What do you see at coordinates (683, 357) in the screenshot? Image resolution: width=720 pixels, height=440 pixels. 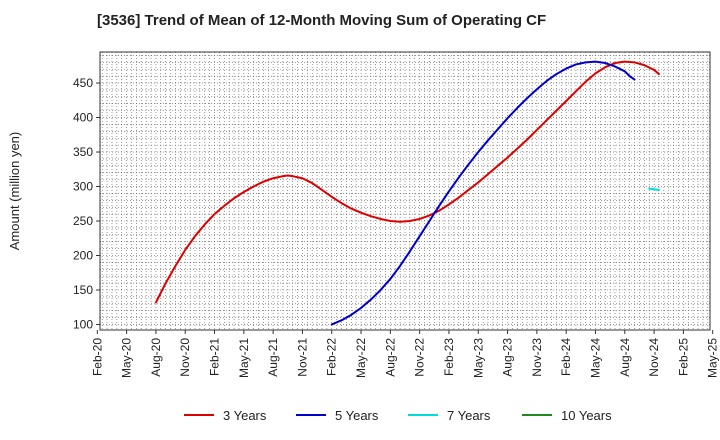 I see `x-tick-label: Feb-25` at bounding box center [683, 357].